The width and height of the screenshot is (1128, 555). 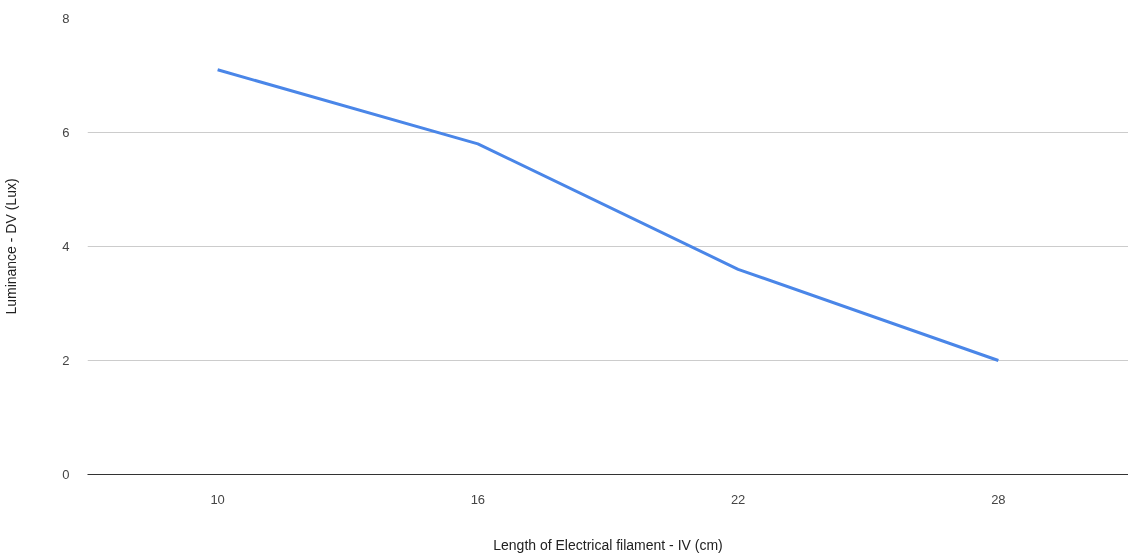 I want to click on y-tick-label: 6, so click(x=66, y=132).